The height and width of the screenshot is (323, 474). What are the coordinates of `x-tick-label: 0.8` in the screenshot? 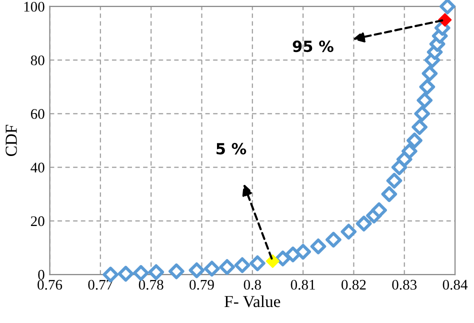 It's located at (252, 285).